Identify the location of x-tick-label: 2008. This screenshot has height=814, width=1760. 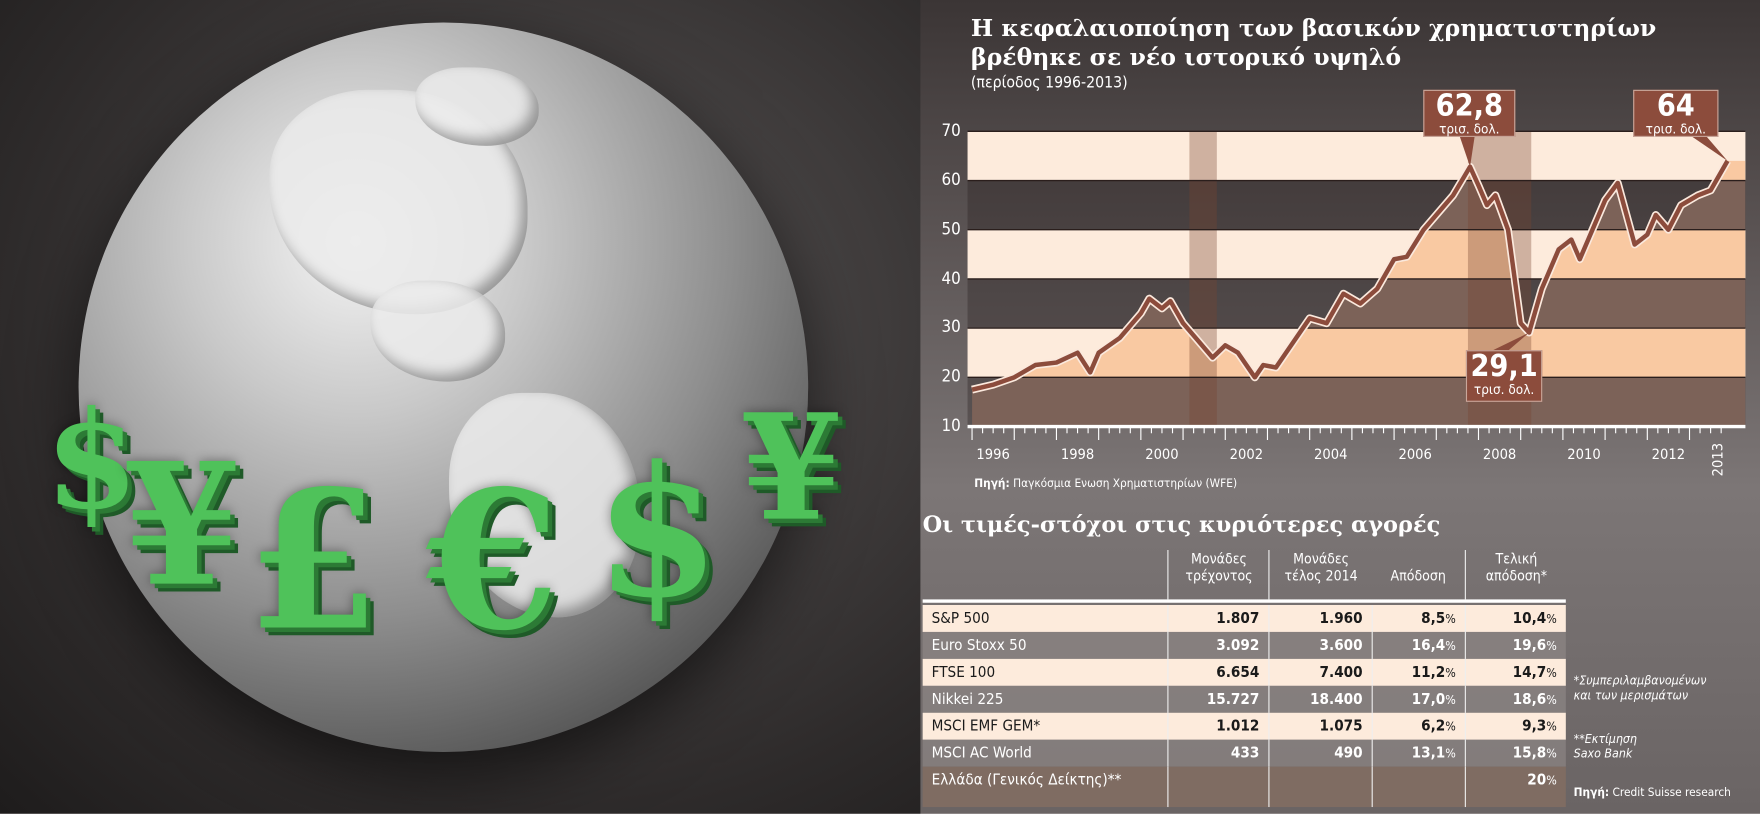
(1499, 455).